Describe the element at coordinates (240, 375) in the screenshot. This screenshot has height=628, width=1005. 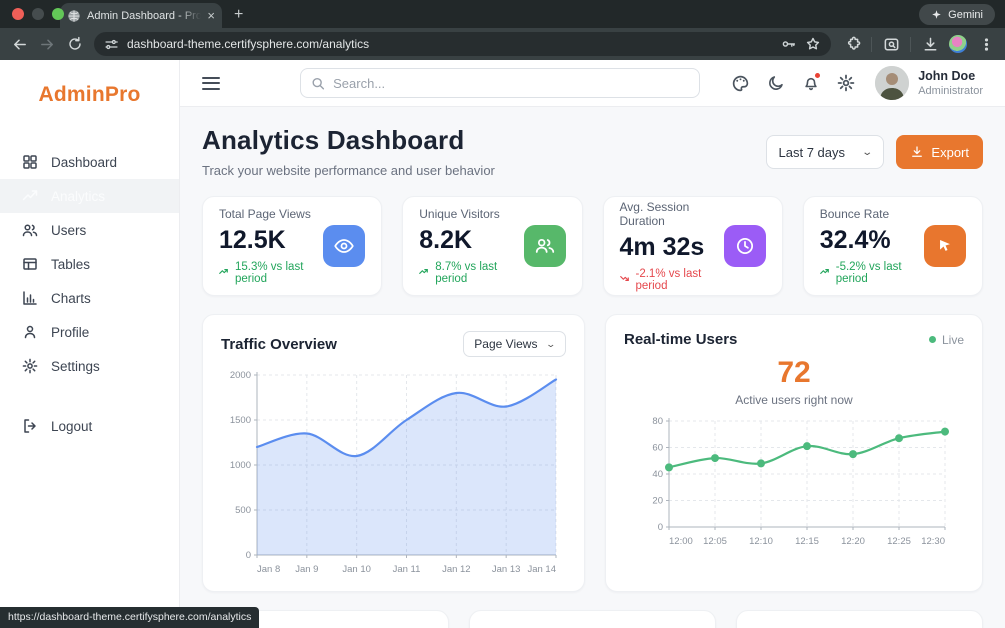
I see `svg-text: 2000` at that location.